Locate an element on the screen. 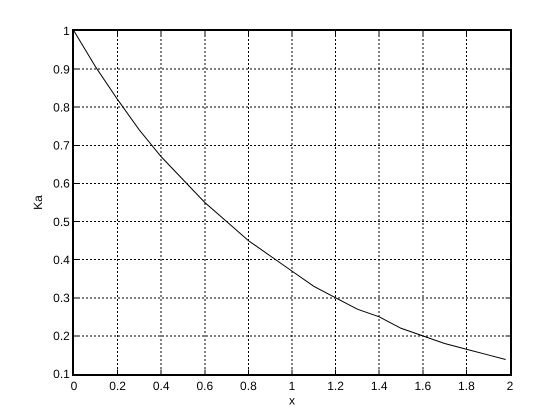 This screenshot has height=420, width=560. x-tick-label: 0.4 is located at coordinates (161, 386).